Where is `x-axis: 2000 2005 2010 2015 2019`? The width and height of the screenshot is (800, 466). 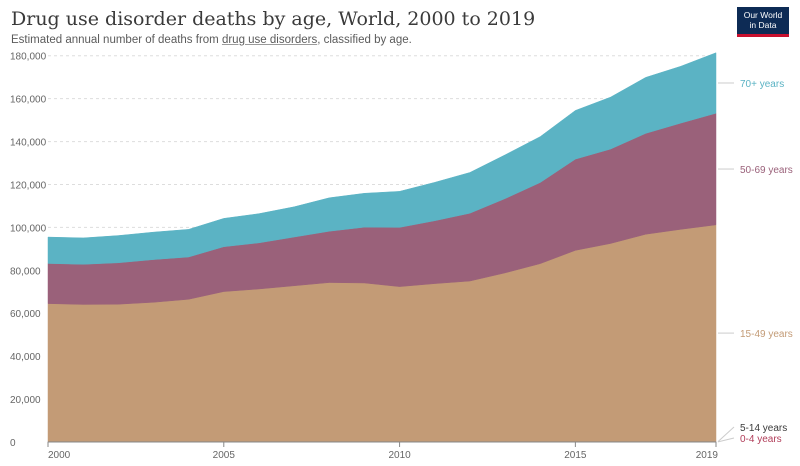 x-axis: 2000 2005 2010 2015 2019 is located at coordinates (383, 451).